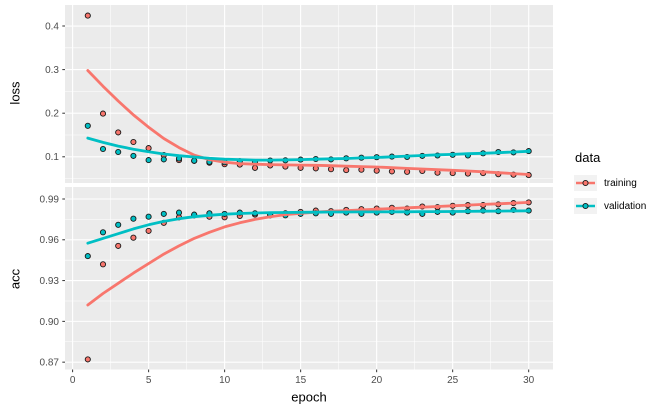 This screenshot has height=414, width=669. Describe the element at coordinates (149, 380) in the screenshot. I see `x-tick-label: 5` at that location.